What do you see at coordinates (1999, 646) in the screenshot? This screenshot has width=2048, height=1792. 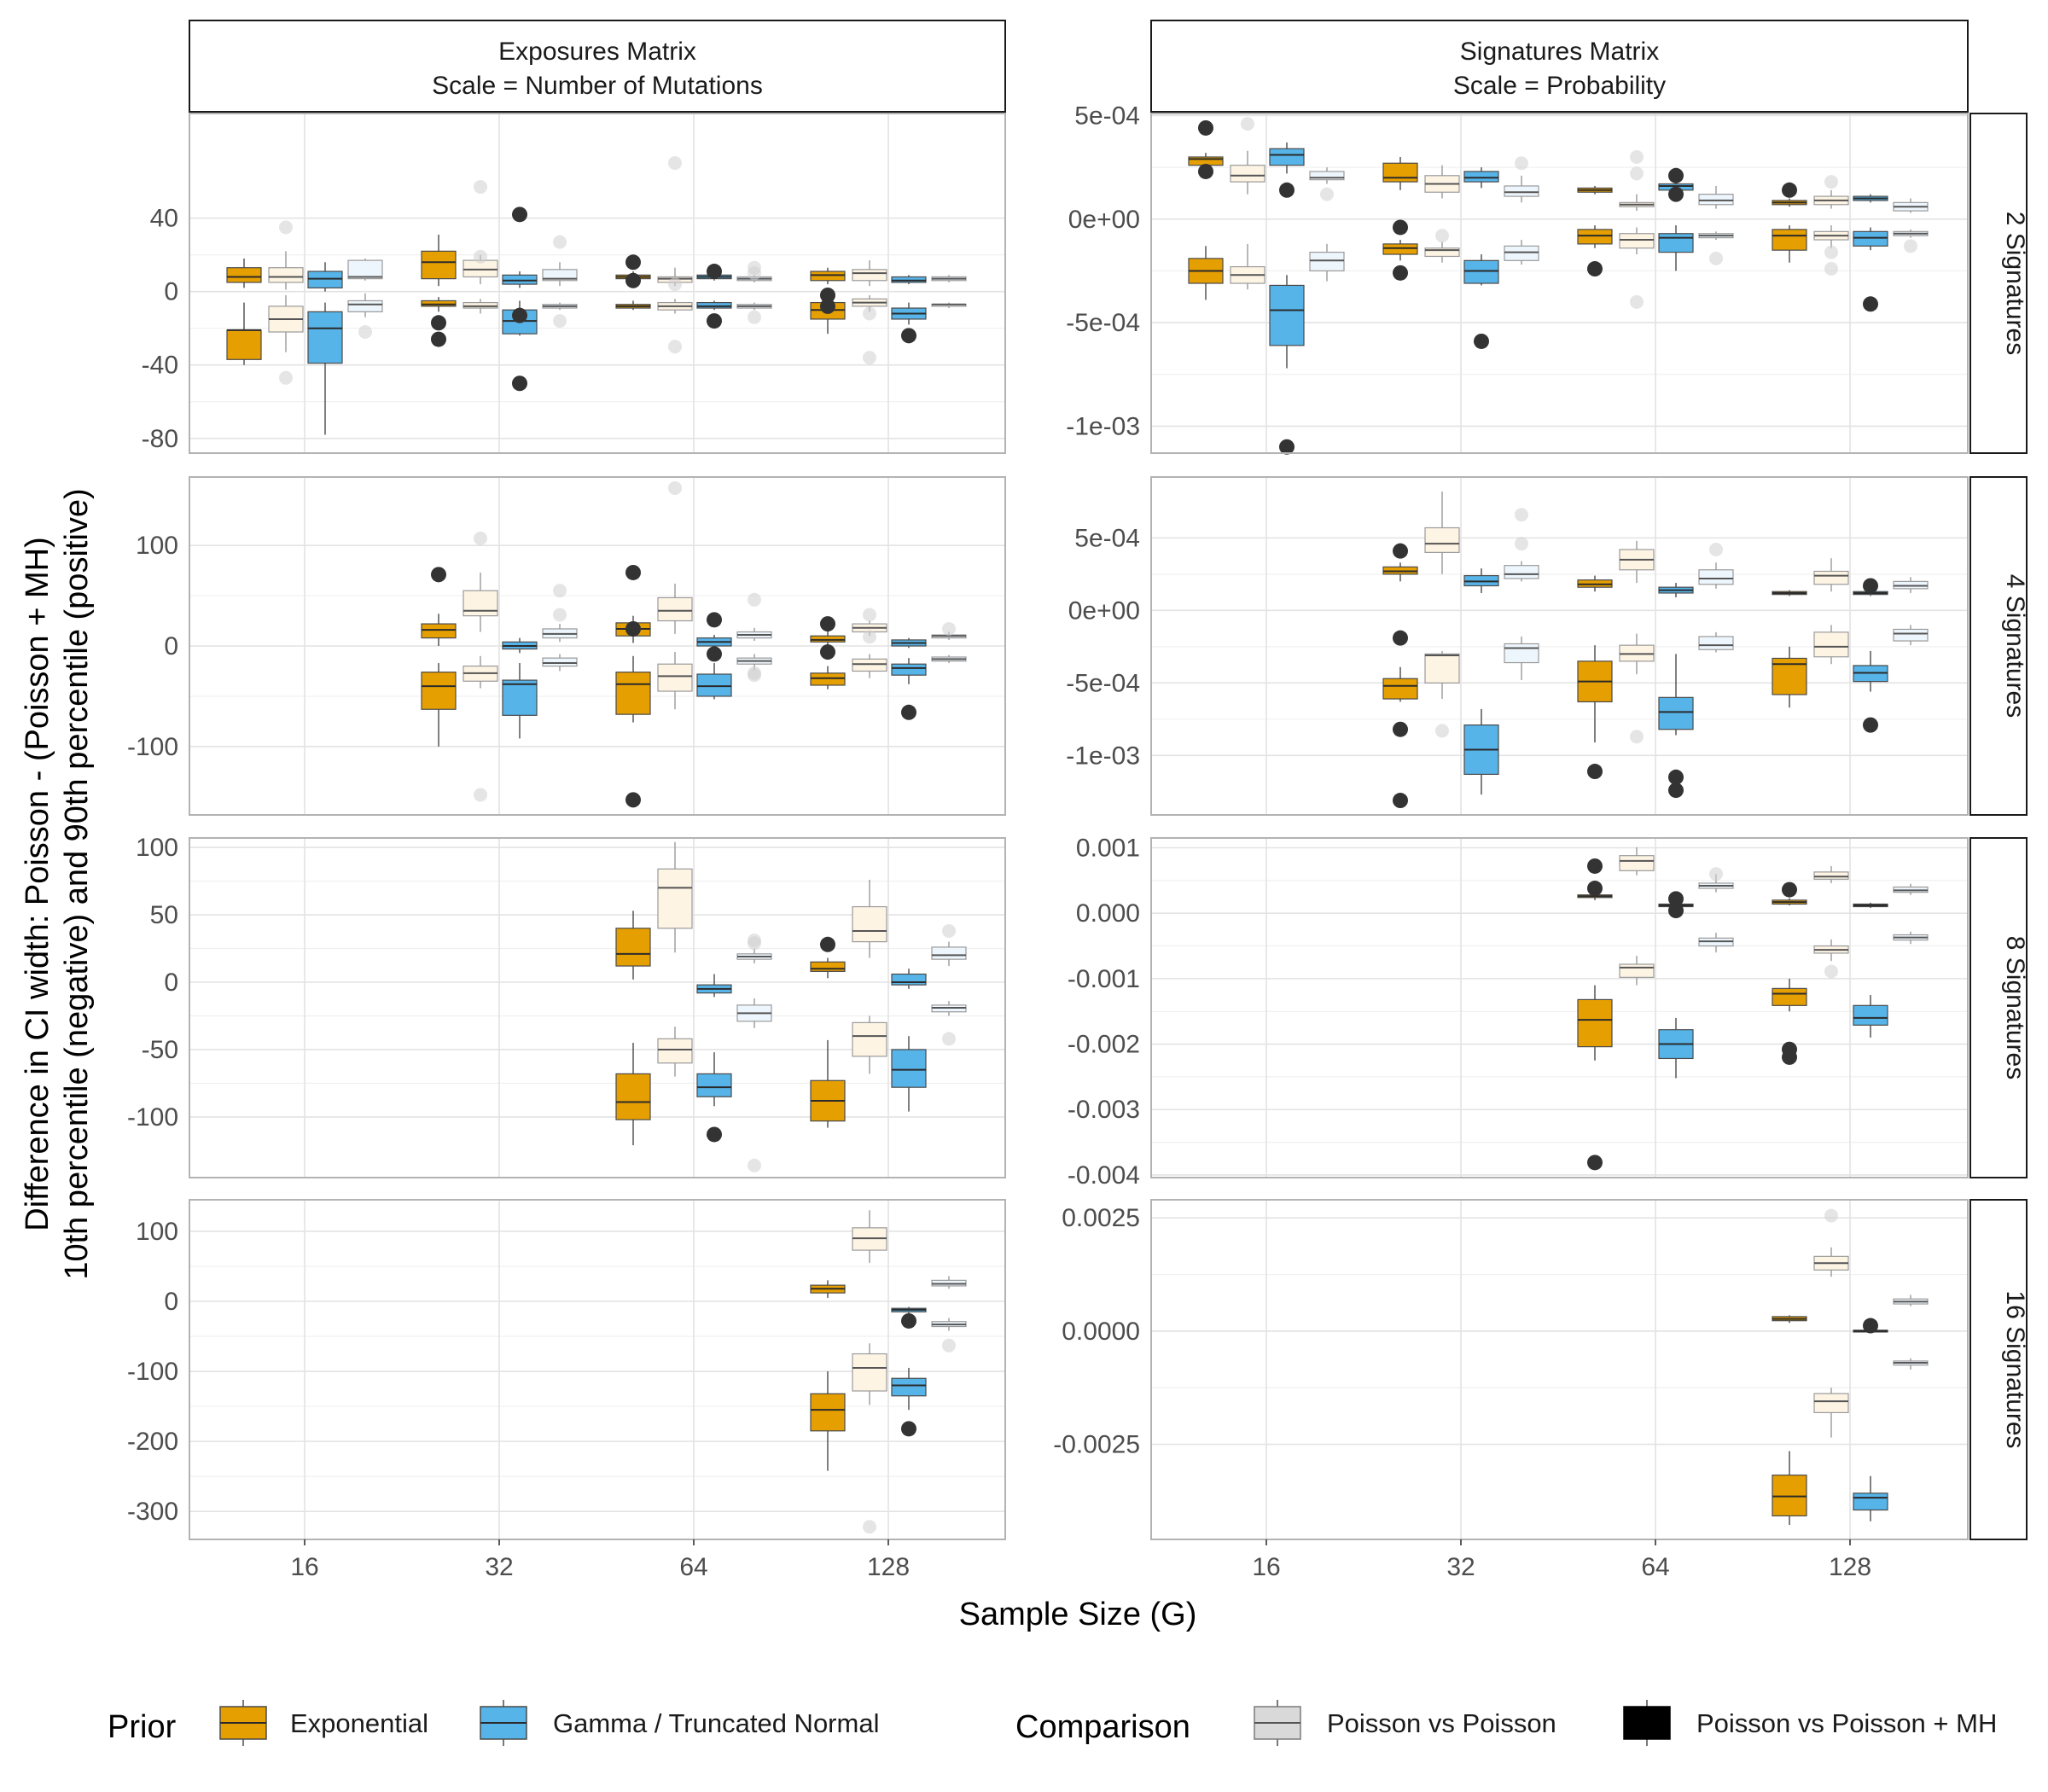 I see `strip-box` at bounding box center [1999, 646].